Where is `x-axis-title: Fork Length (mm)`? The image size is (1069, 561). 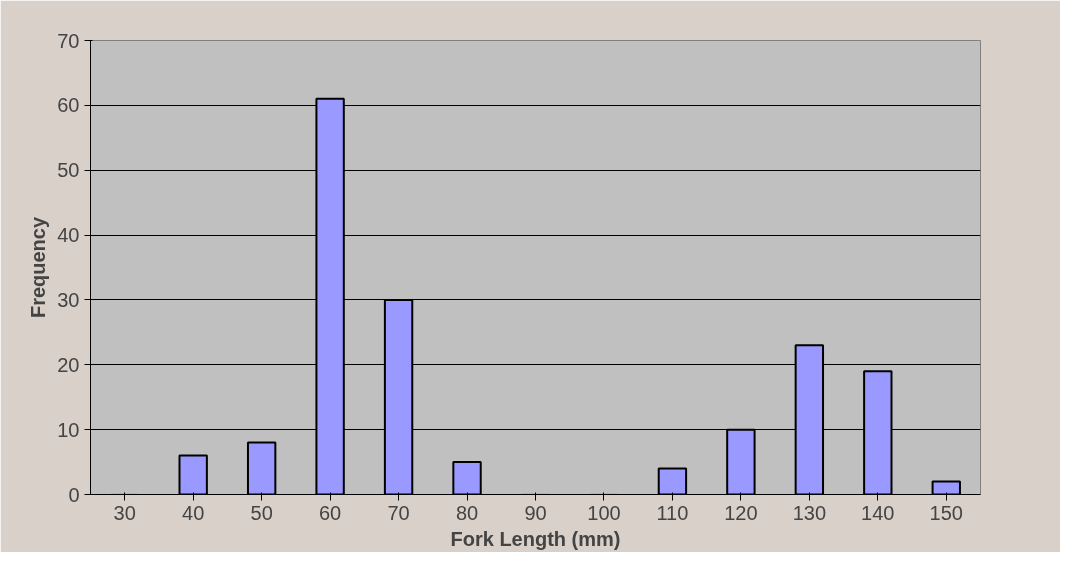 x-axis-title: Fork Length (mm) is located at coordinates (535, 538).